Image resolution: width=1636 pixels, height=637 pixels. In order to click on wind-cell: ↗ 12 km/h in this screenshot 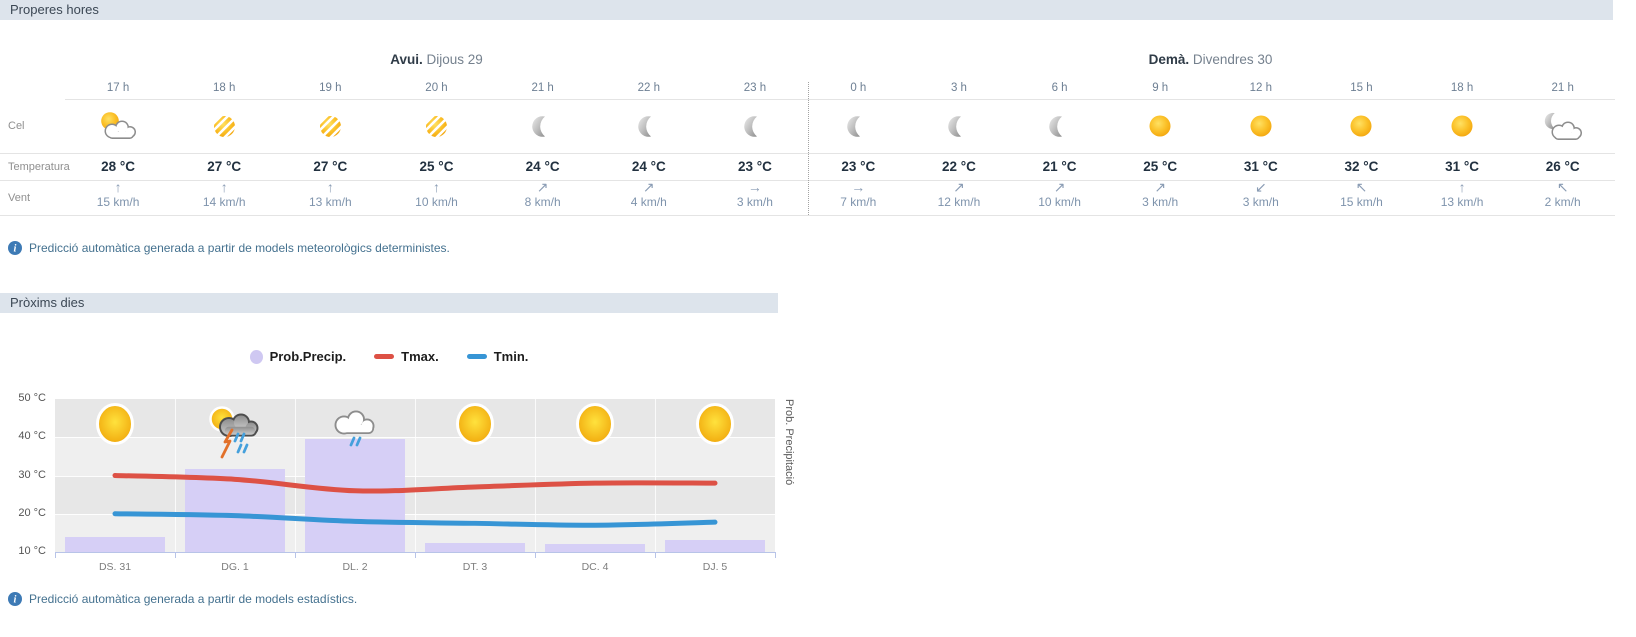, I will do `click(959, 197)`.